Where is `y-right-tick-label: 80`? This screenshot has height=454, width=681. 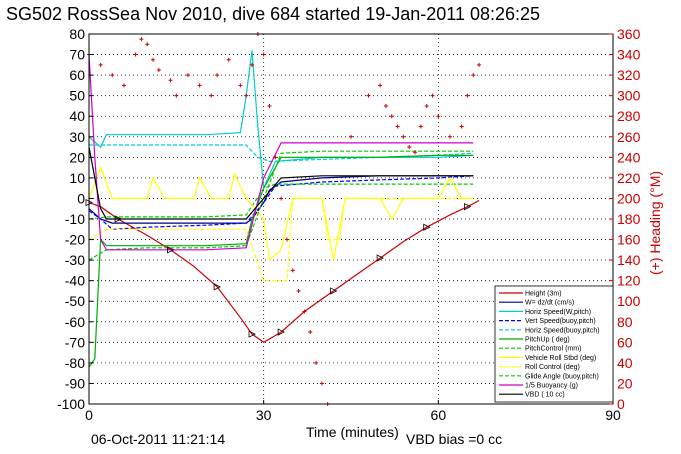 y-right-tick-label: 80 is located at coordinates (625, 322).